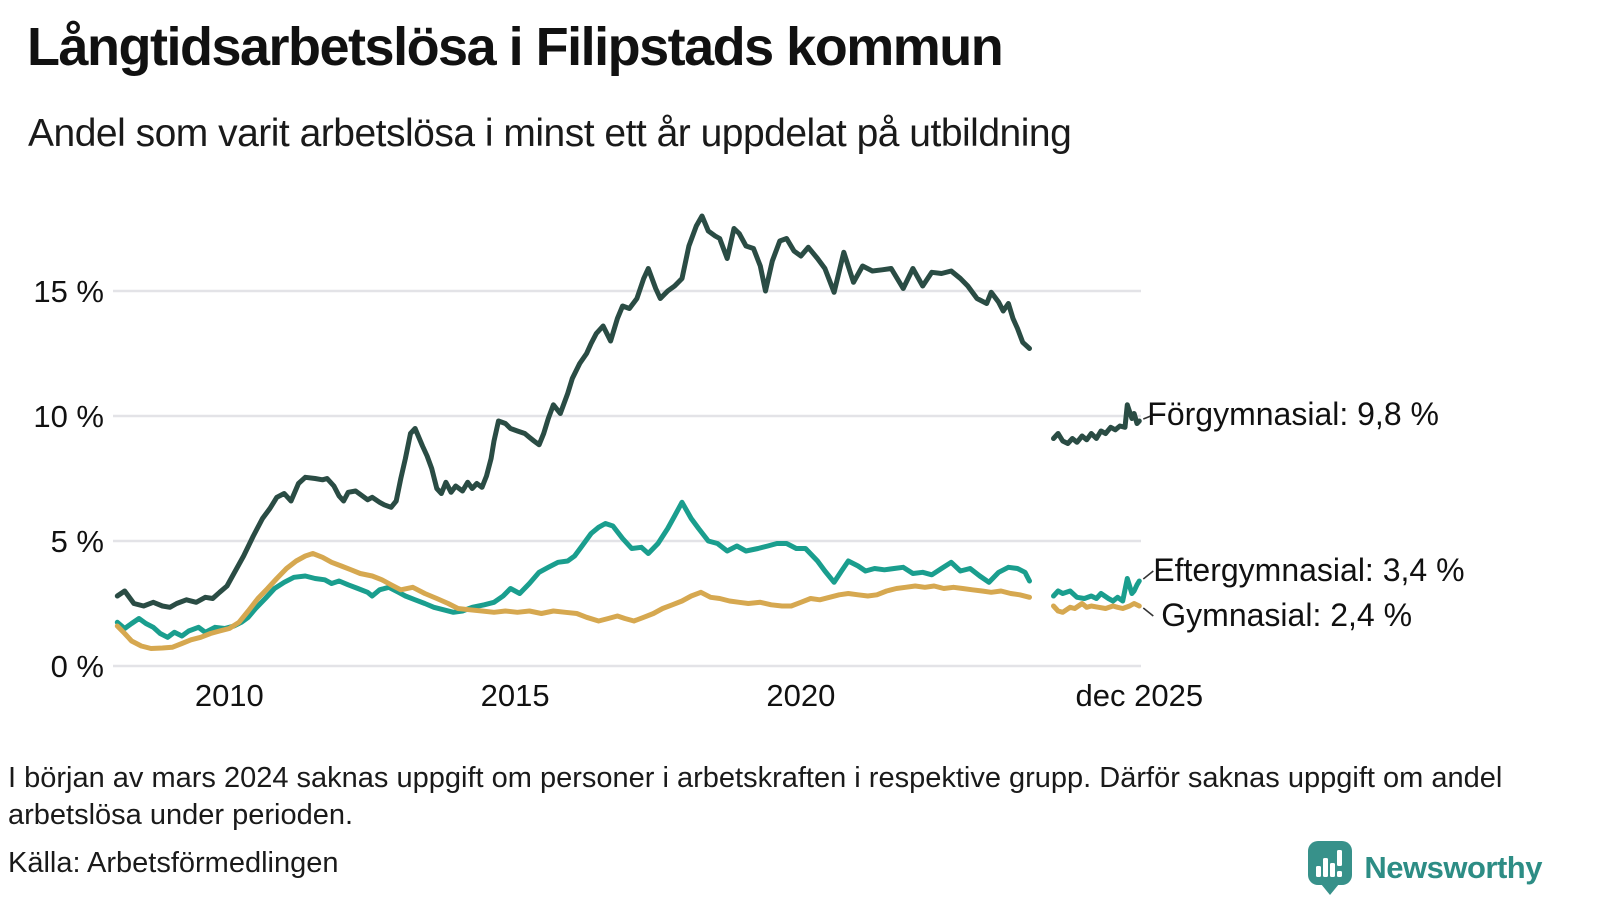  I want to click on x-tick-label: 2020, so click(800, 695).